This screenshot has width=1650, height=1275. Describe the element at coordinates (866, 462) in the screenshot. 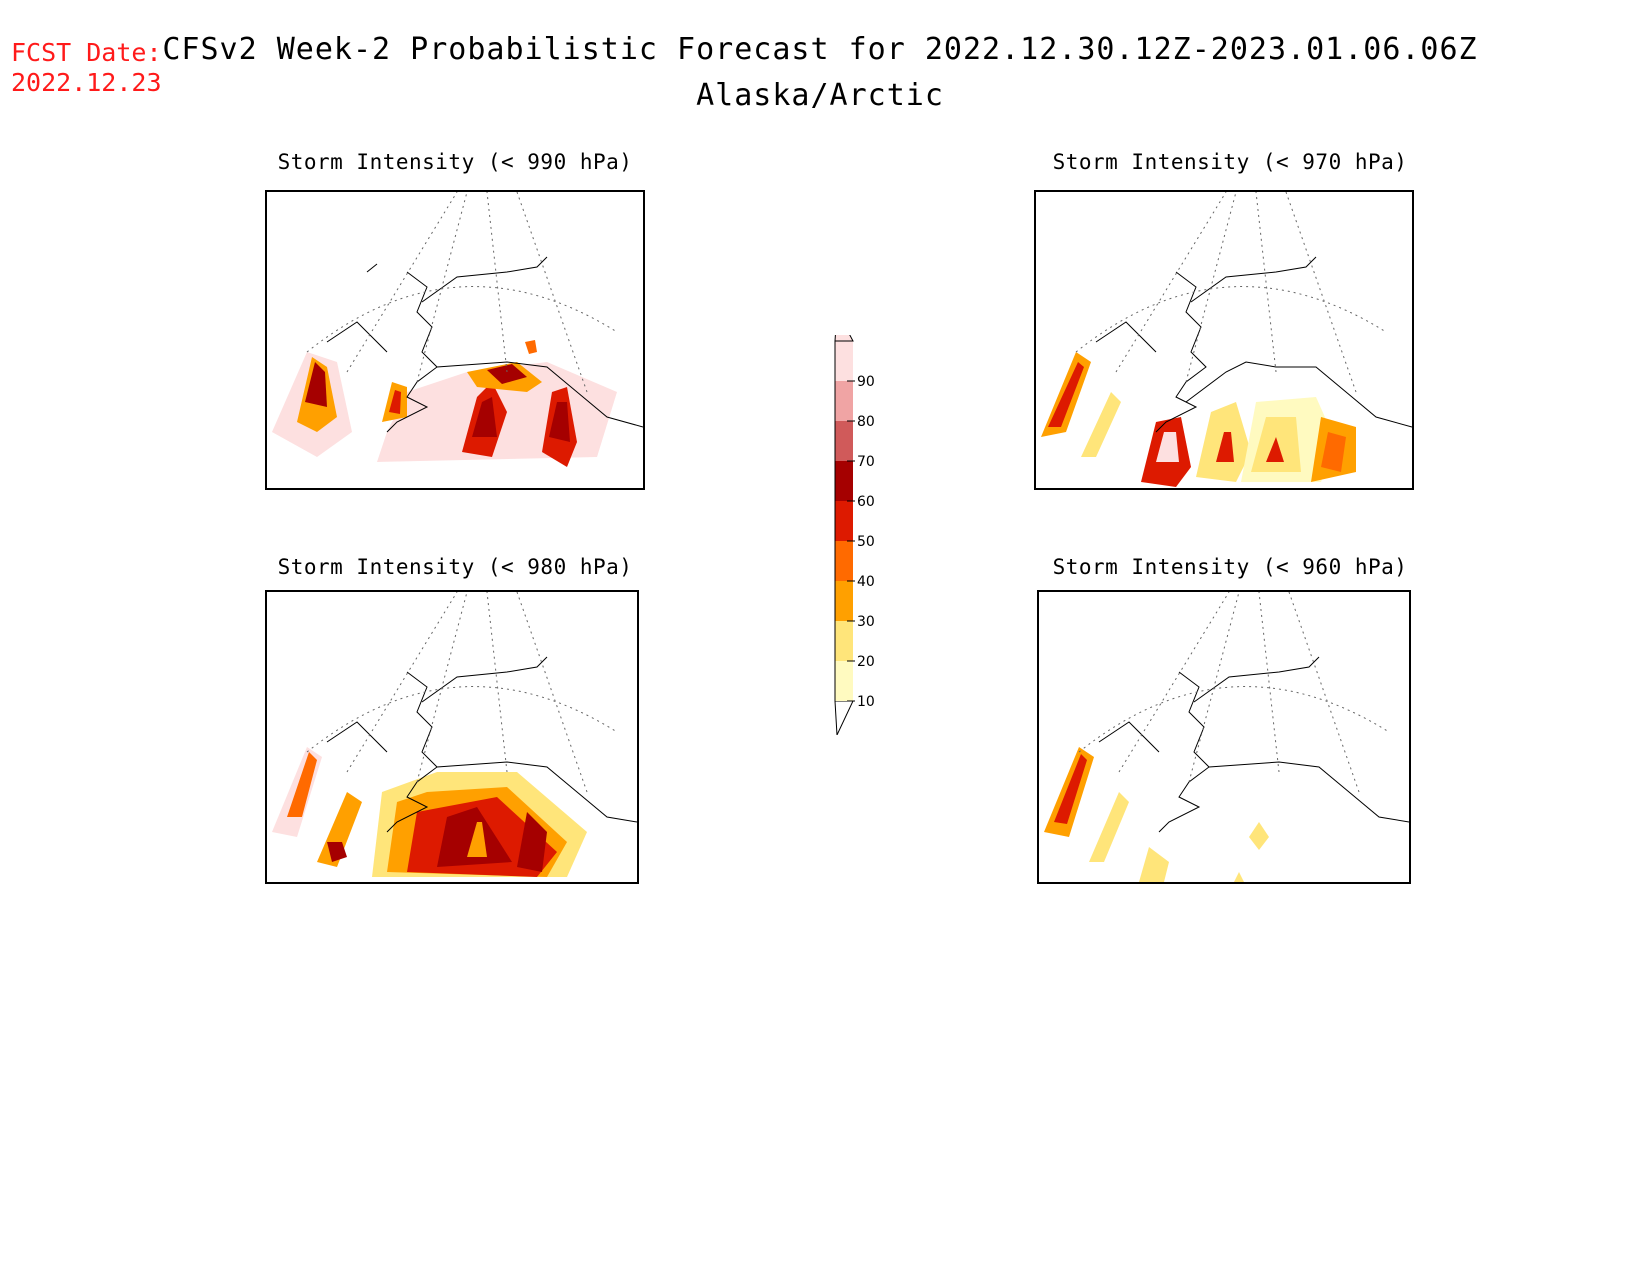

I see `legend-label-70: 70` at that location.